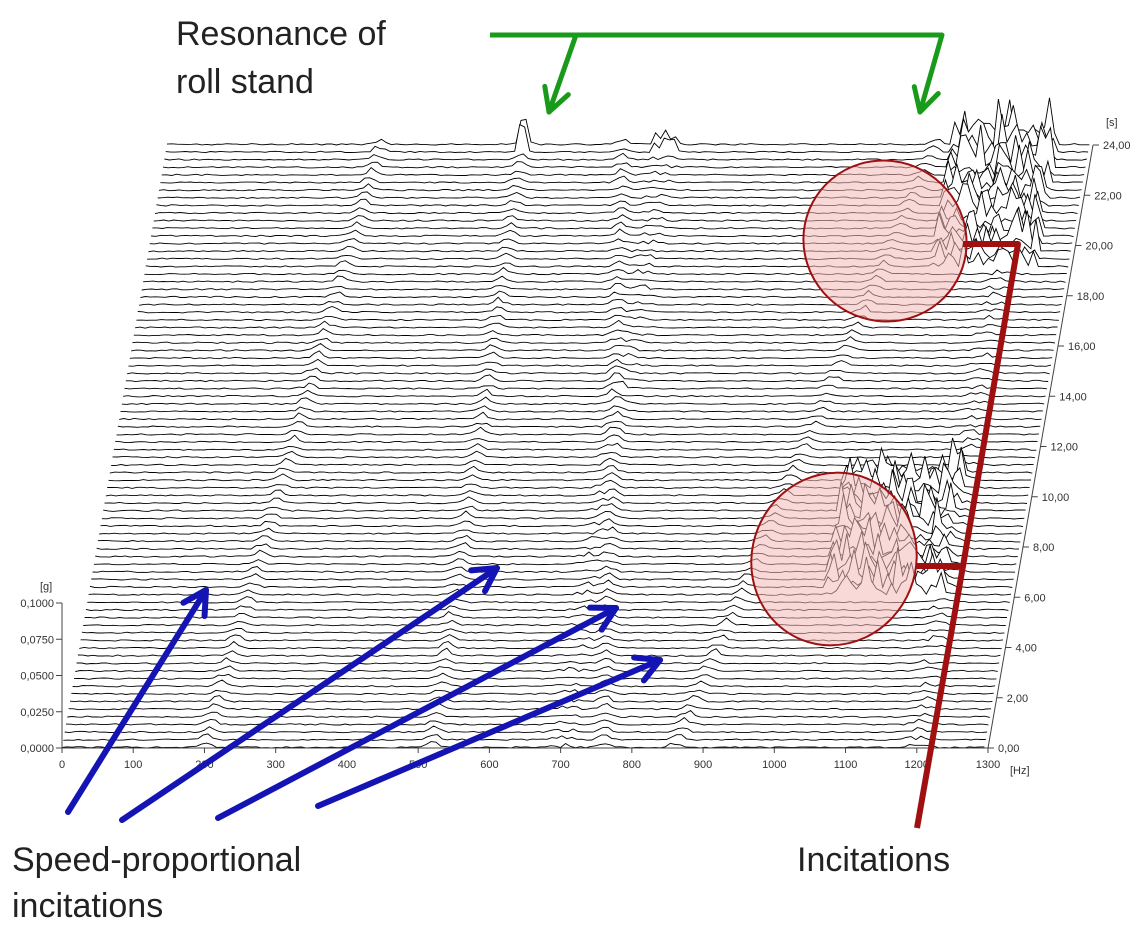 This screenshot has height=929, width=1141. Describe the element at coordinates (1043, 548) in the screenshot. I see `time-tick-label: 8,00` at that location.